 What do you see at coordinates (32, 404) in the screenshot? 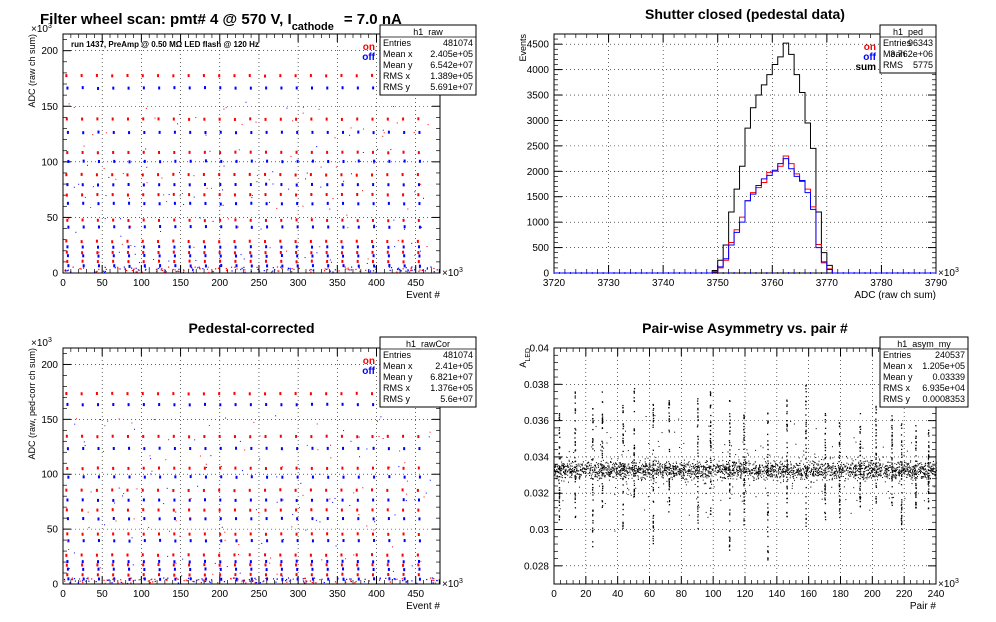
I see `y-axis-title: ADC (raw, ped-corr ch sum)` at bounding box center [32, 404].